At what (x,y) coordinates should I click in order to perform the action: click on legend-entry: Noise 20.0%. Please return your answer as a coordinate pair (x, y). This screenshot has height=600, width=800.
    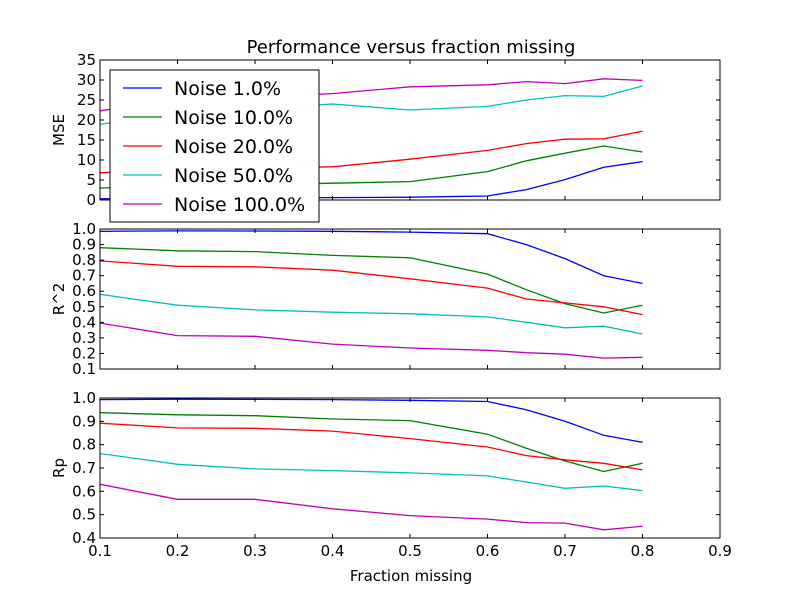
    Looking at the image, I should click on (233, 147).